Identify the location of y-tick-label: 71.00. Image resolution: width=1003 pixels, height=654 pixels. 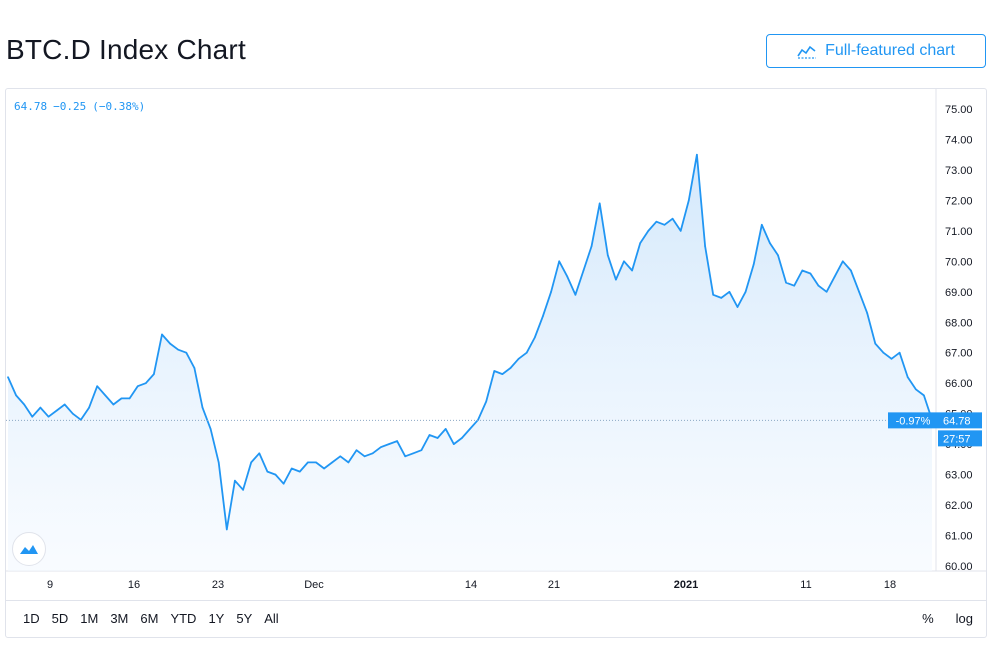
(959, 232).